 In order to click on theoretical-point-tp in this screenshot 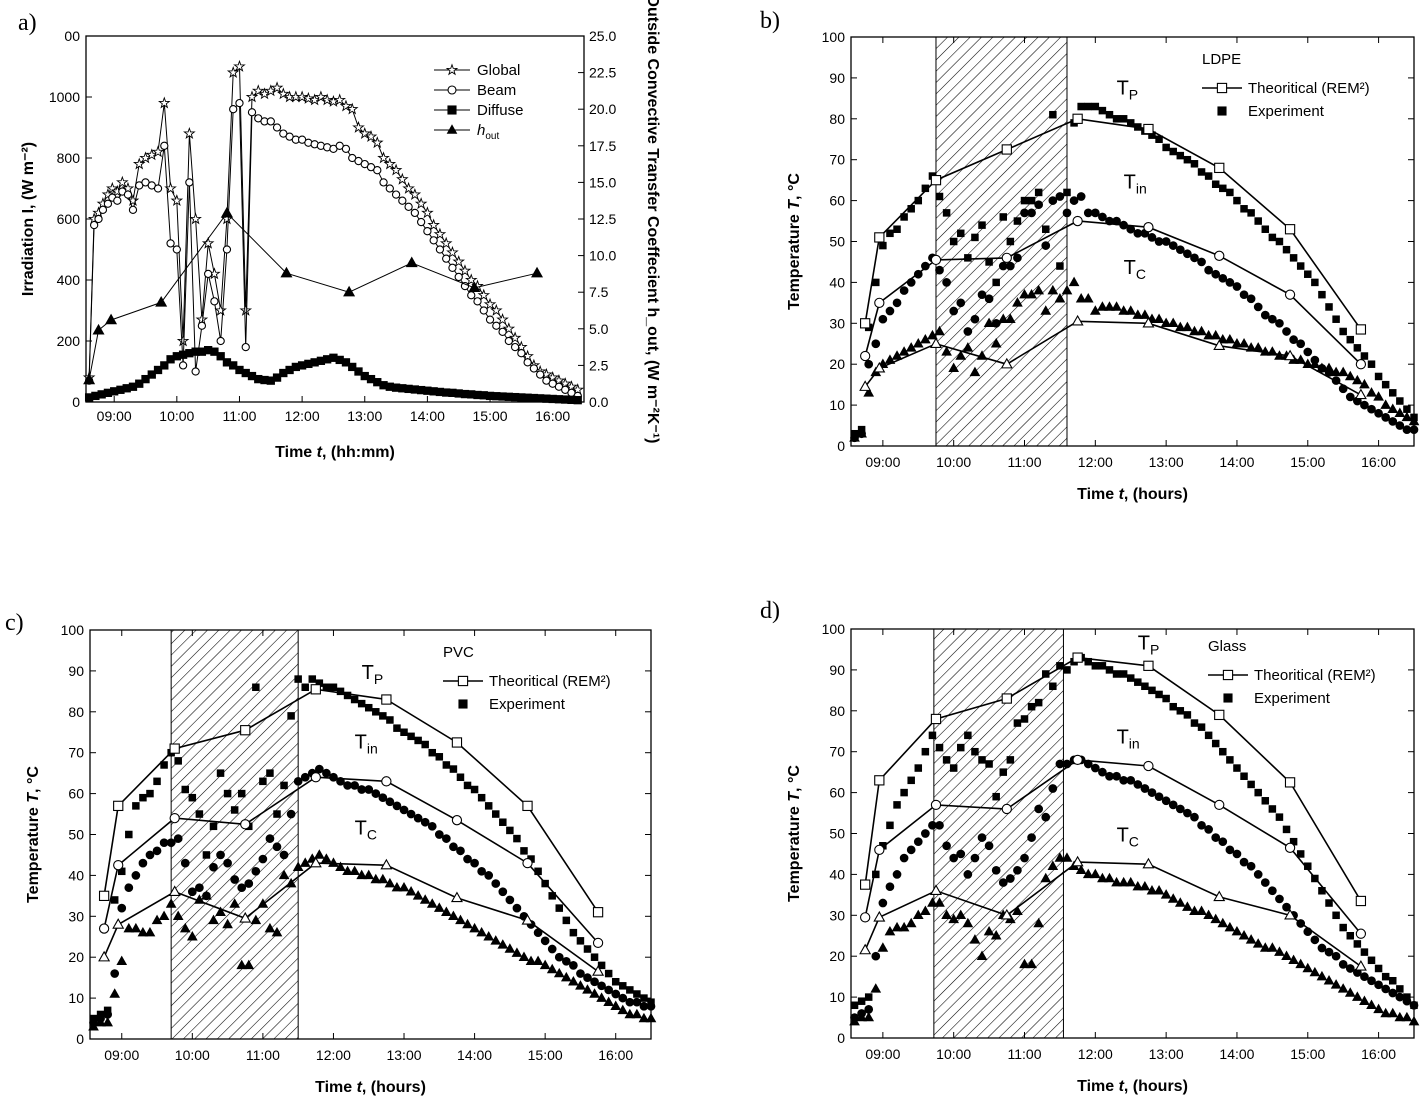, I will do `click(527, 806)`.